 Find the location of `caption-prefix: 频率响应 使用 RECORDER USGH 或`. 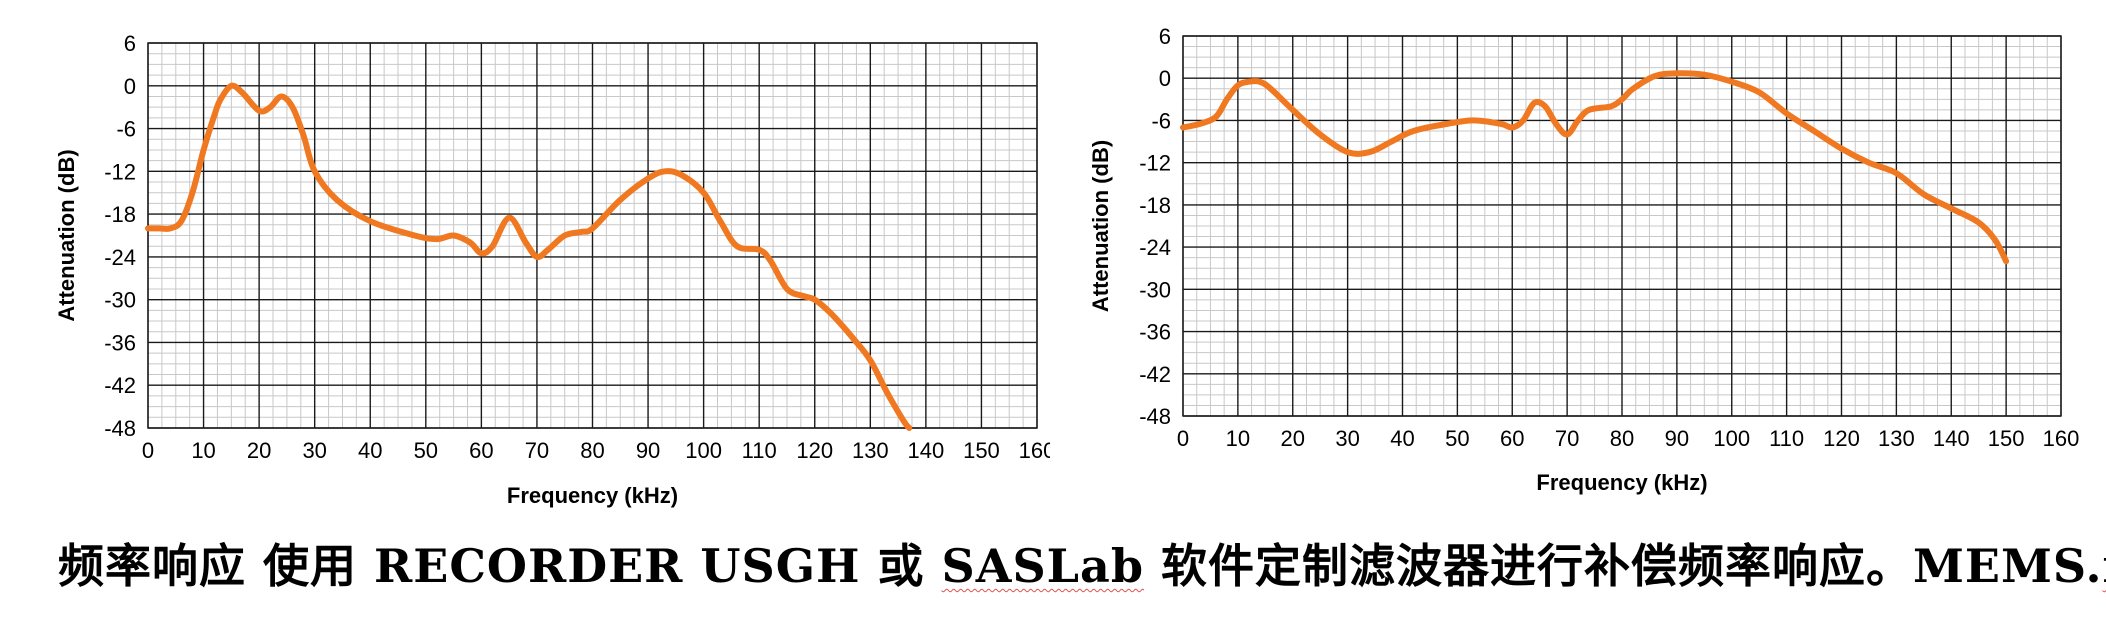

caption-prefix: 频率响应 使用 RECORDER USGH 或 is located at coordinates (500, 566).